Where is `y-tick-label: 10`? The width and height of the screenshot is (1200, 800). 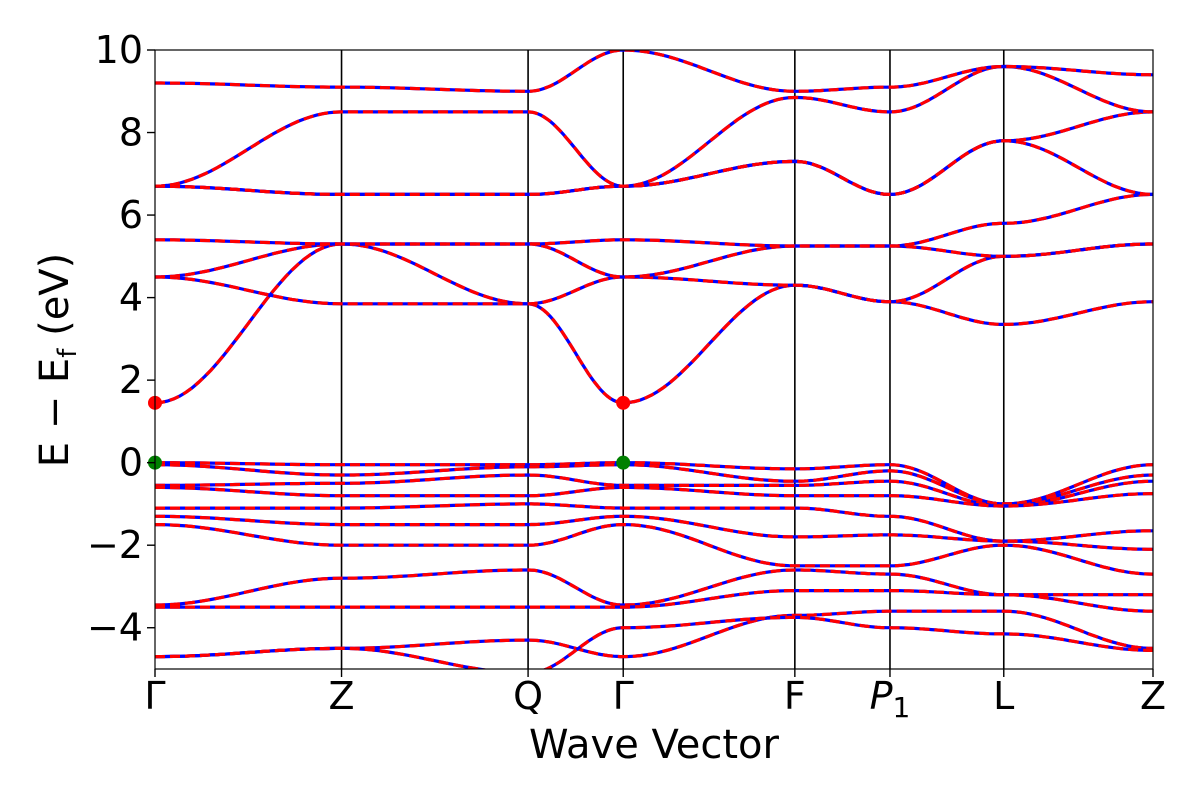 y-tick-label: 10 is located at coordinates (119, 50).